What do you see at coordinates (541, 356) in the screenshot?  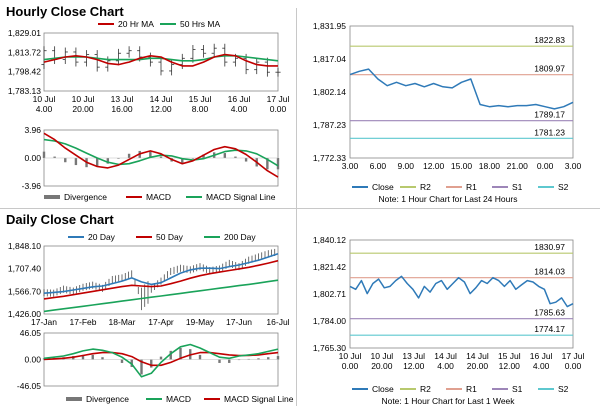 I see `daily-close-xtick: 16 Jul` at bounding box center [541, 356].